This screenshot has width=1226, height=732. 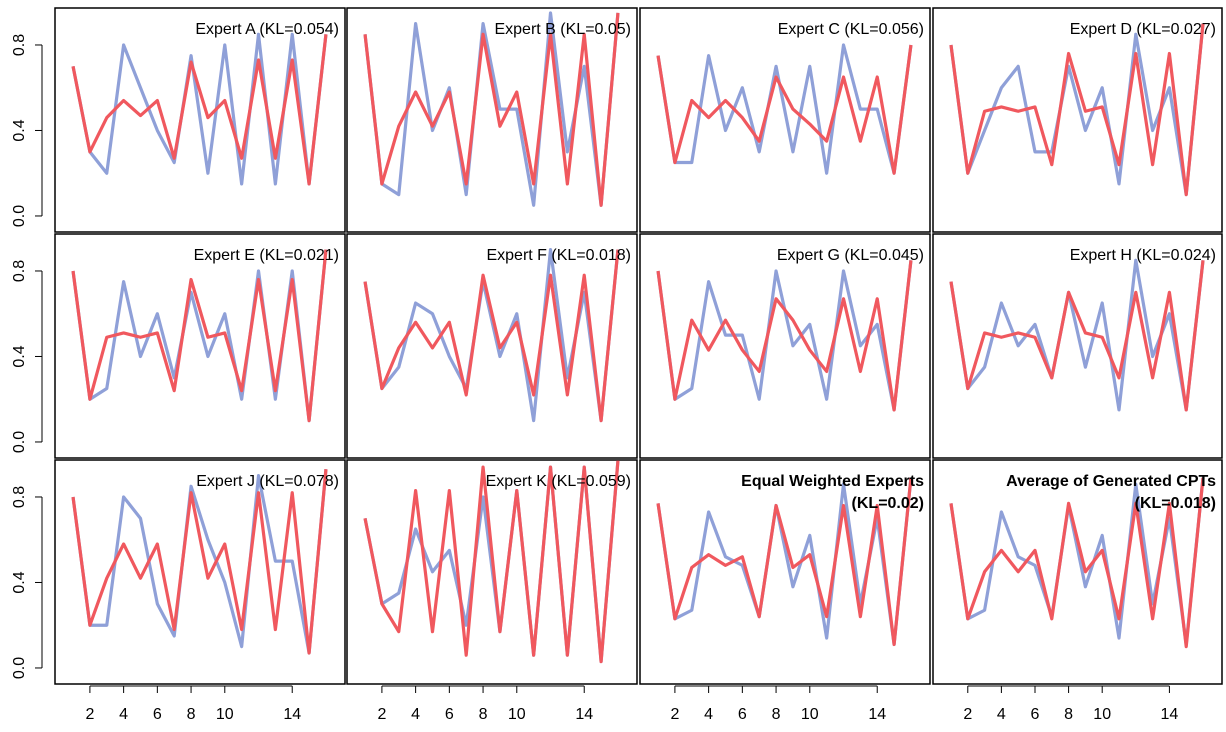 What do you see at coordinates (1111, 481) in the screenshot?
I see `panel-title: Average of Generated CPTs` at bounding box center [1111, 481].